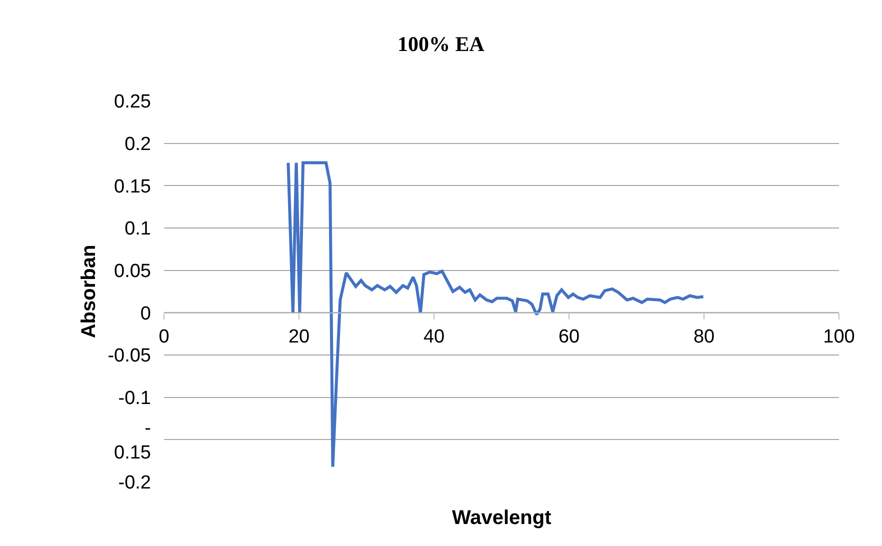 This screenshot has height=546, width=882. I want to click on y-tick-label: 0.1, so click(137, 229).